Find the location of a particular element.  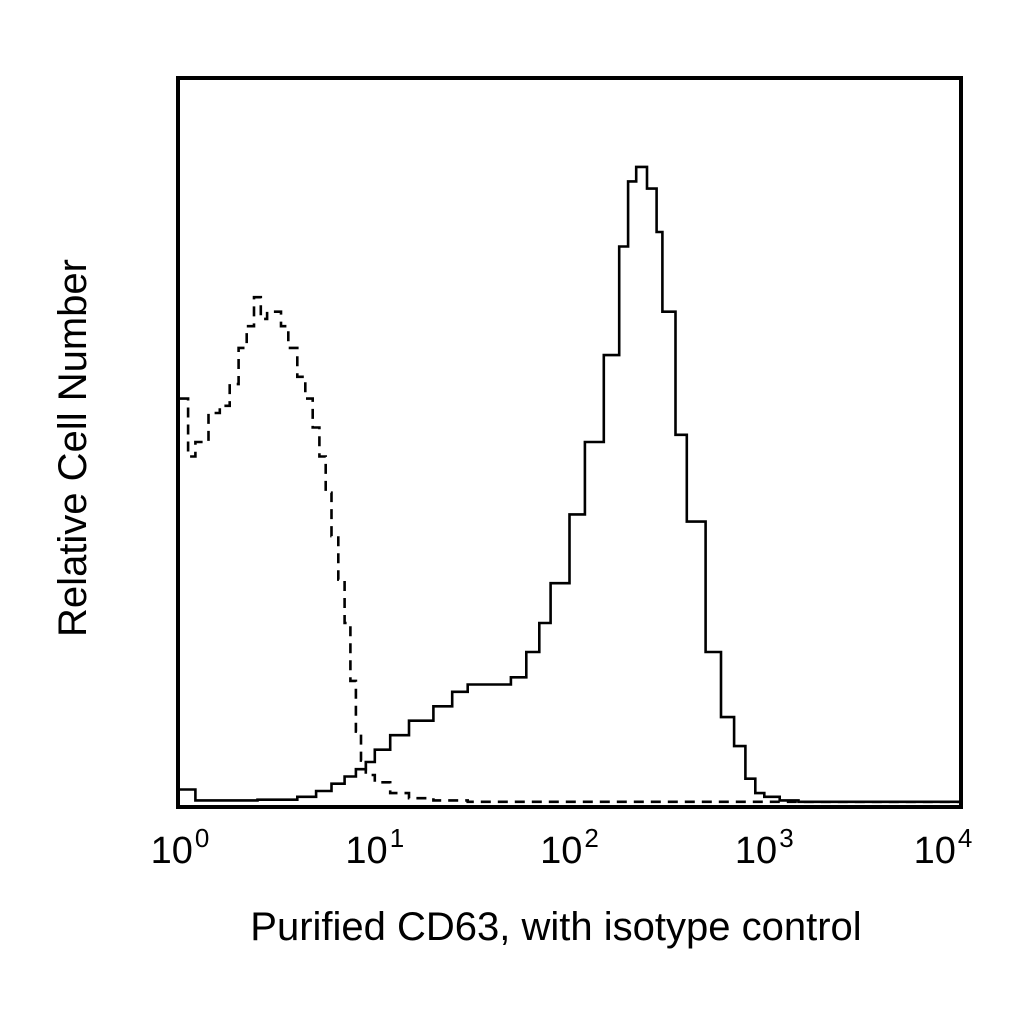

x-tick-exponent: 1 is located at coordinates (397, 838).